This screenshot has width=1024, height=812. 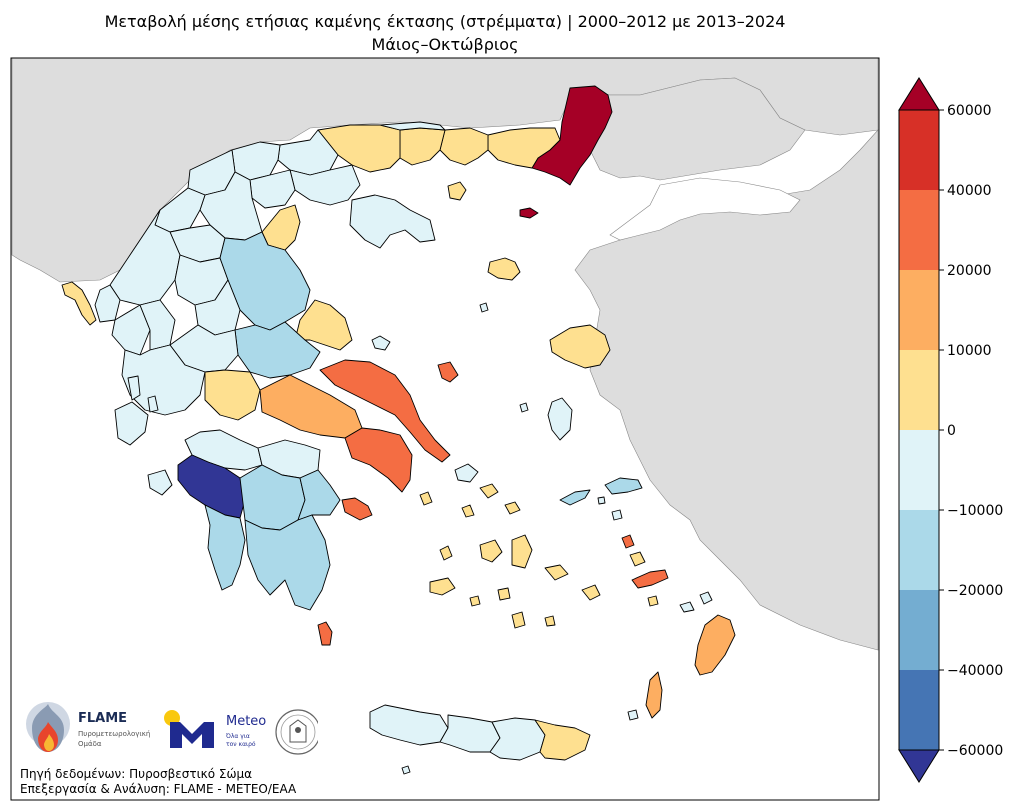 What do you see at coordinates (189, 729) in the screenshot?
I see `meteo-logo-icon` at bounding box center [189, 729].